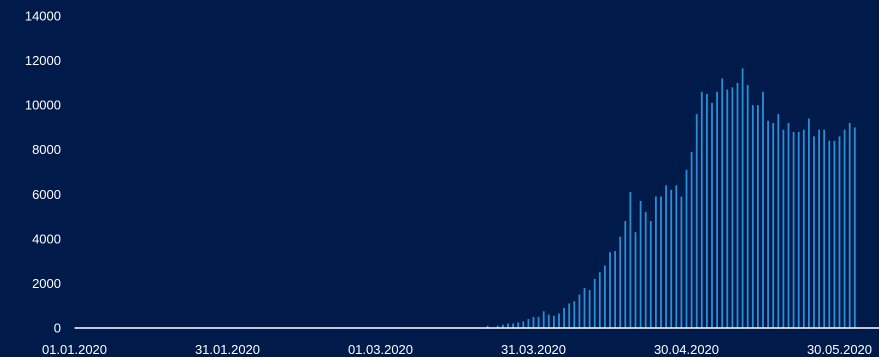  I want to click on y-tick-label: 10000, so click(43, 105).